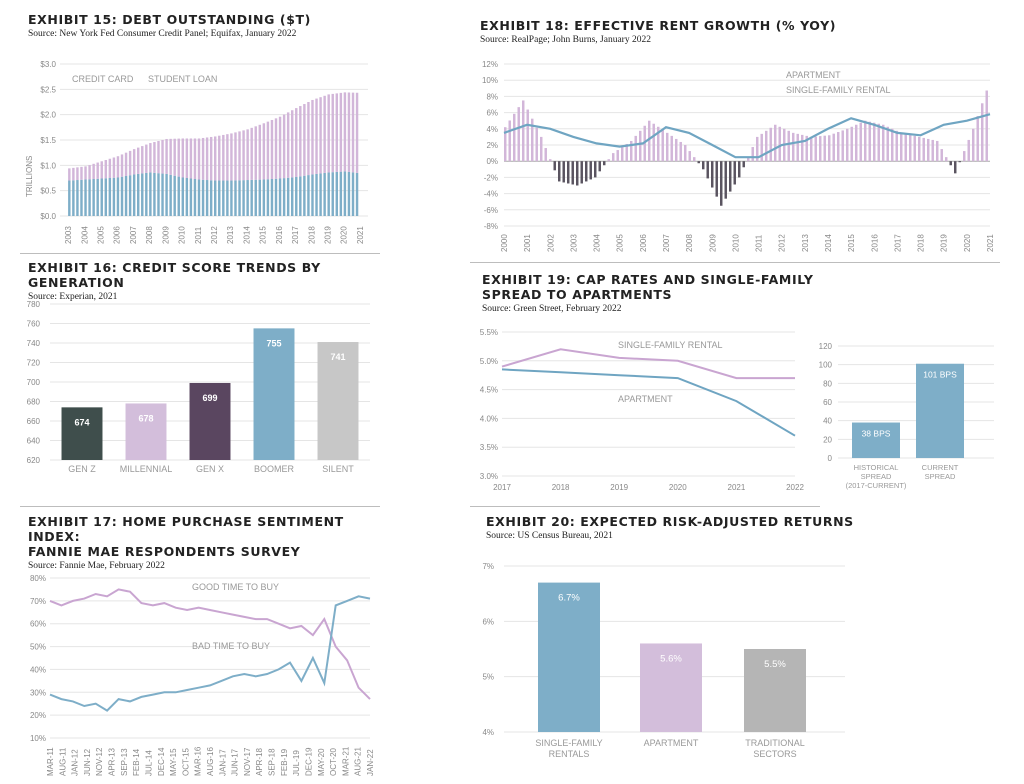 The width and height of the screenshot is (1024, 784). Describe the element at coordinates (235, 587) in the screenshot. I see `ex17-good-label: GOOD TIME TO BUY` at that location.